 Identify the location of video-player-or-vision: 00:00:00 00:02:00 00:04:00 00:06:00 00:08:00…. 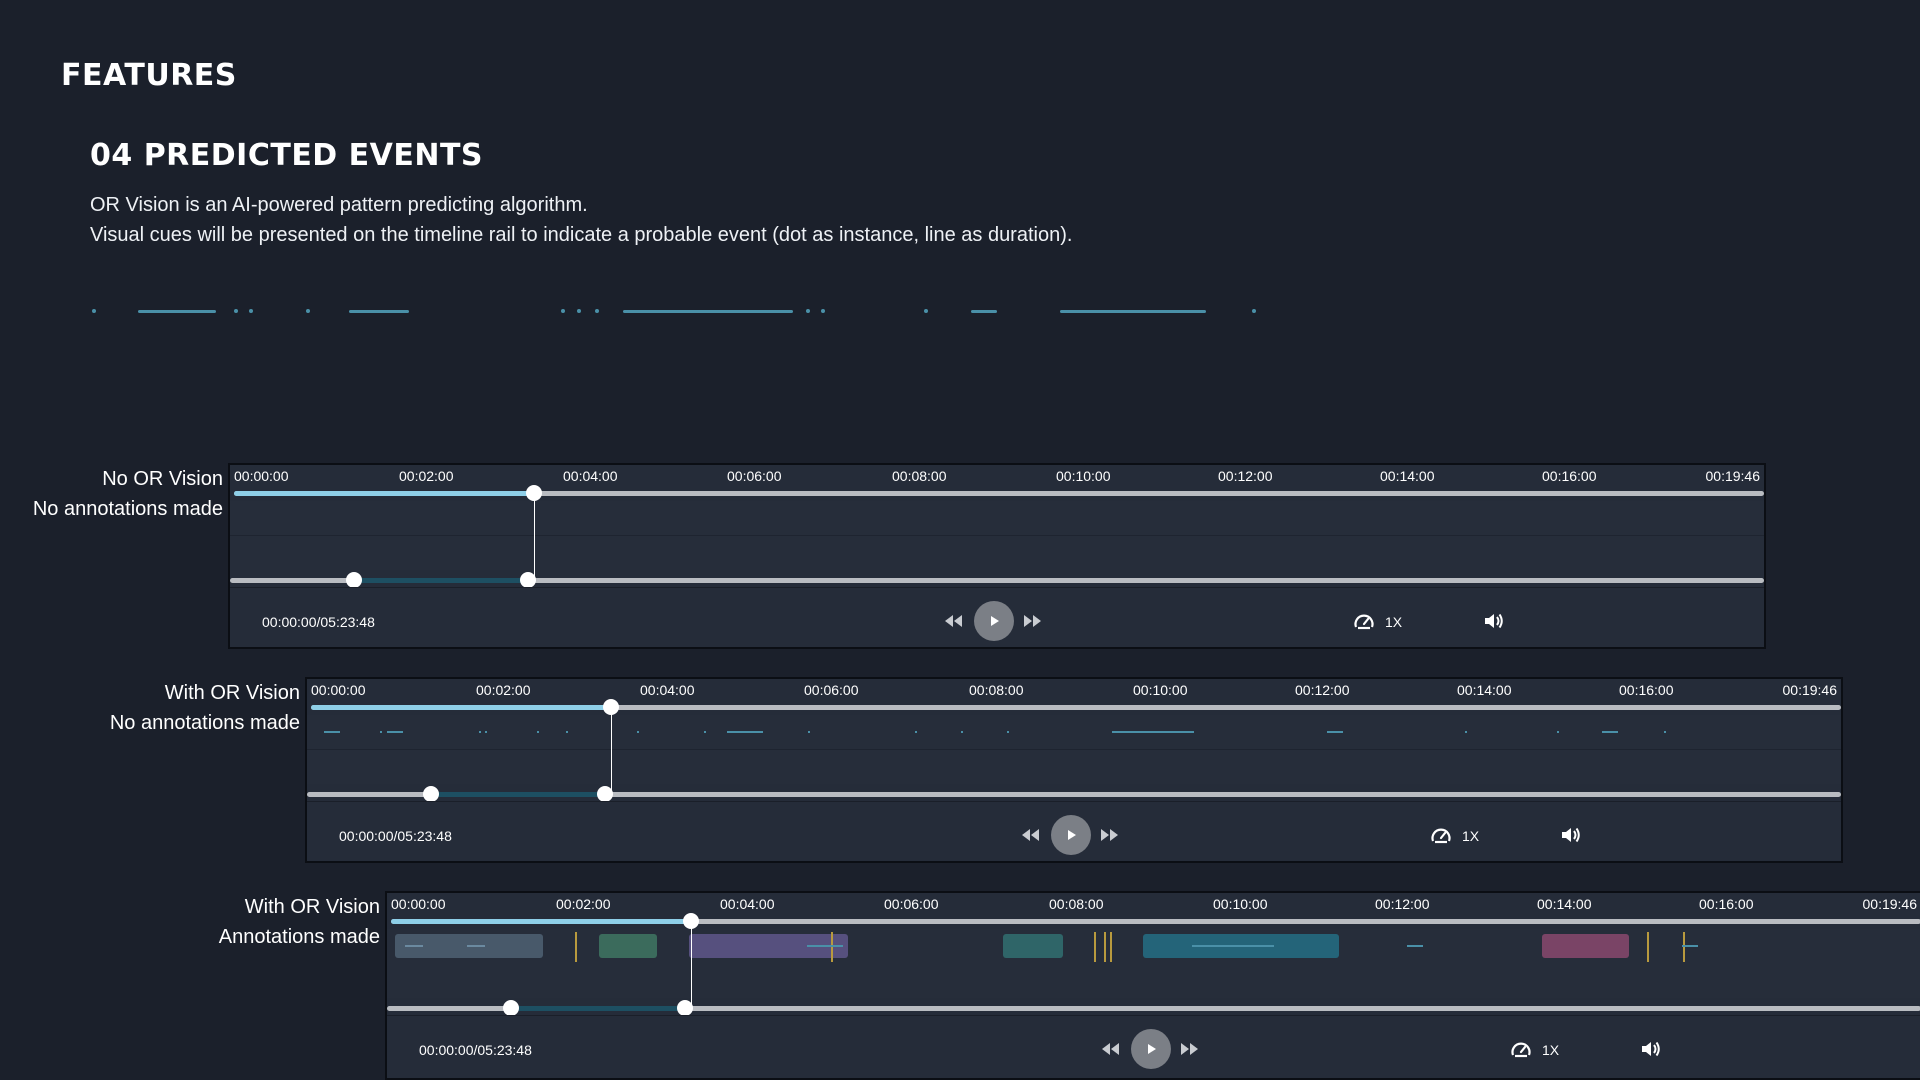
(1074, 770).